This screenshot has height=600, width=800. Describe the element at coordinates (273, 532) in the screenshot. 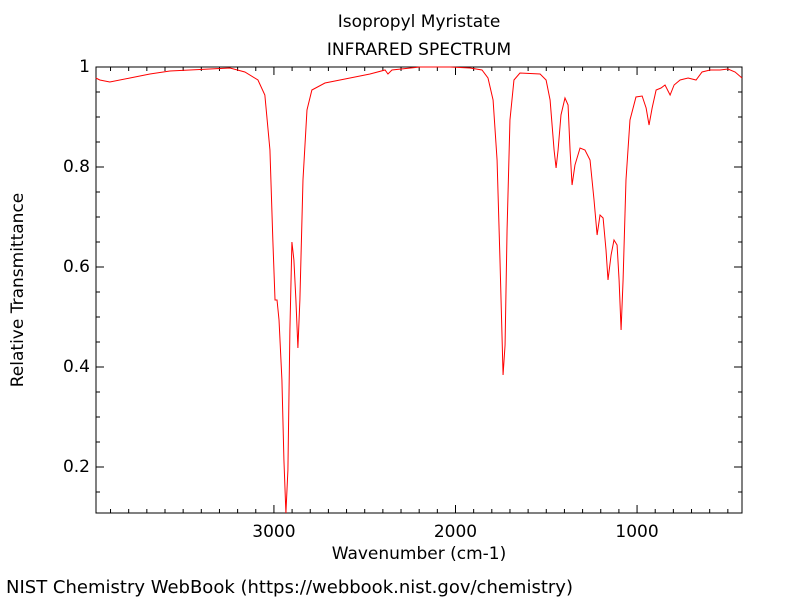

I see `x-tick-label: 3000` at that location.